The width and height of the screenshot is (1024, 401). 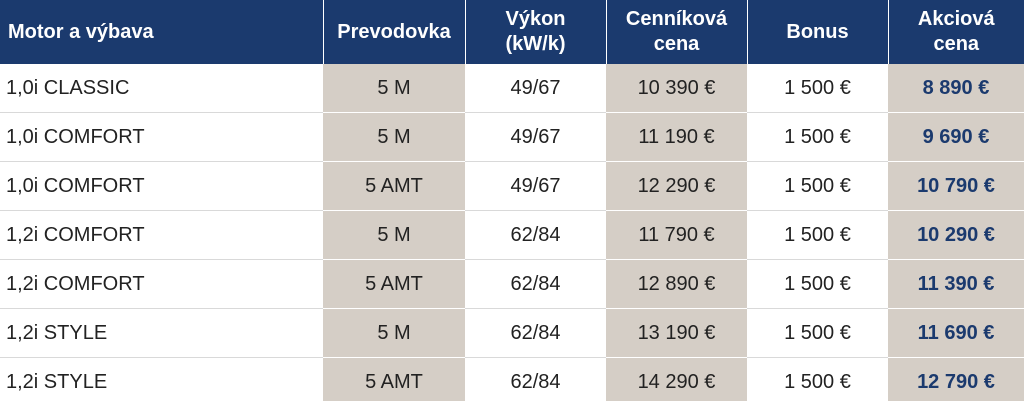 What do you see at coordinates (161, 88) in the screenshot?
I see `table-cell: 1,0i CLASSIC` at bounding box center [161, 88].